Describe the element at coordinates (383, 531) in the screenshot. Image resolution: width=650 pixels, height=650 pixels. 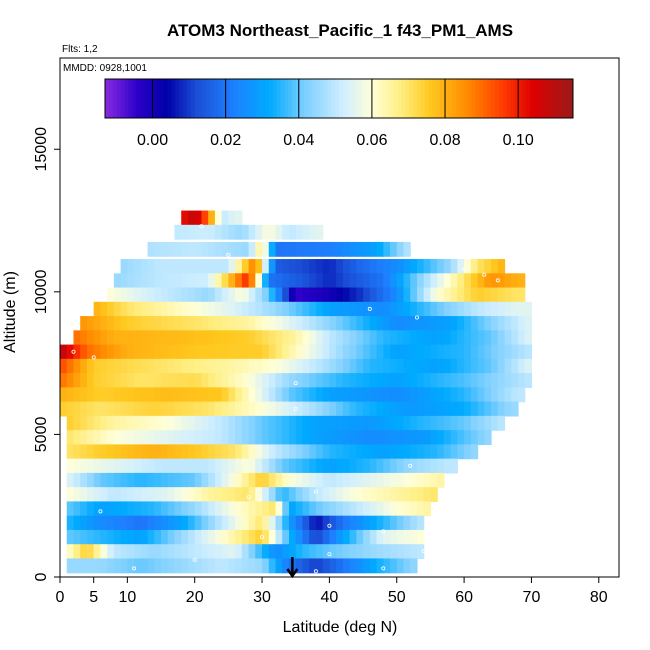
I see `sample-point` at that location.